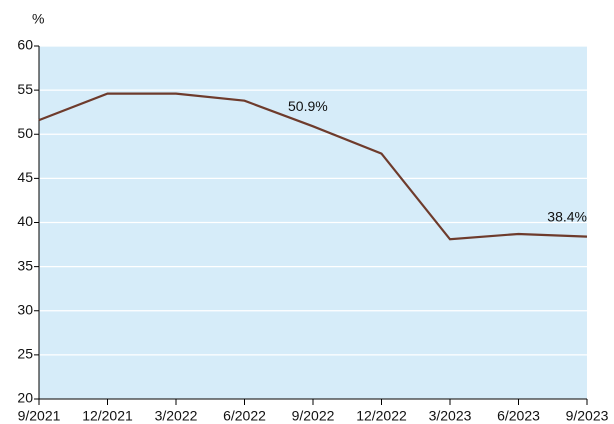  I want to click on x-tick-label: 9/2022, so click(313, 416).